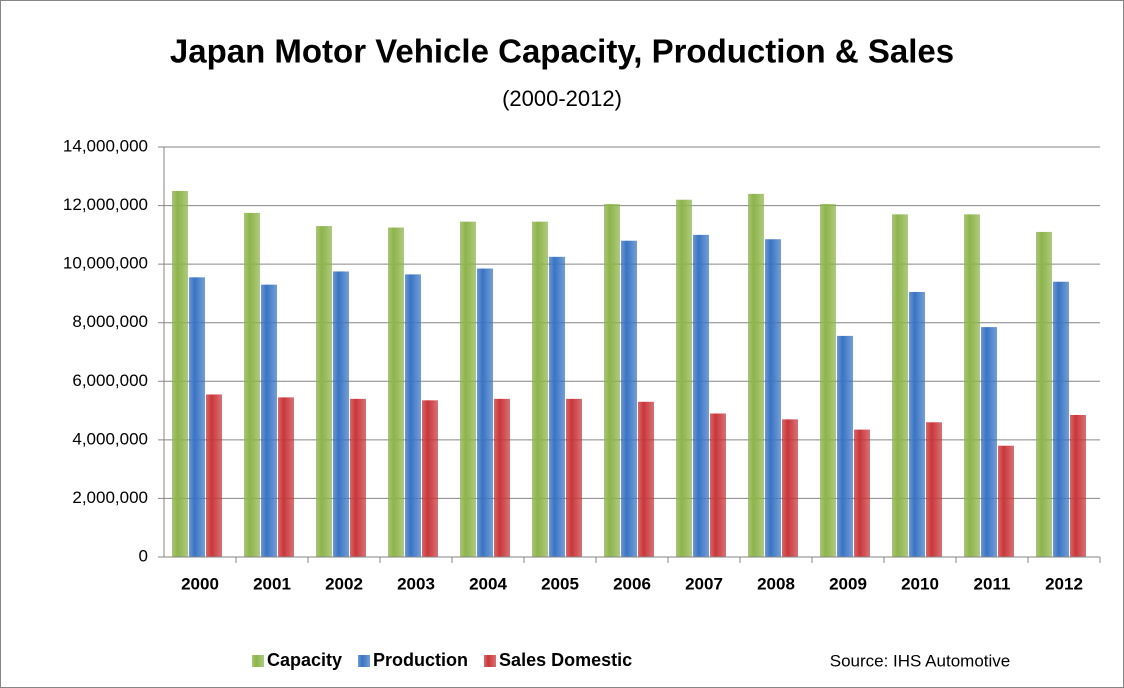 Image resolution: width=1124 pixels, height=688 pixels. What do you see at coordinates (776, 583) in the screenshot?
I see `x-tick-label: 2008` at bounding box center [776, 583].